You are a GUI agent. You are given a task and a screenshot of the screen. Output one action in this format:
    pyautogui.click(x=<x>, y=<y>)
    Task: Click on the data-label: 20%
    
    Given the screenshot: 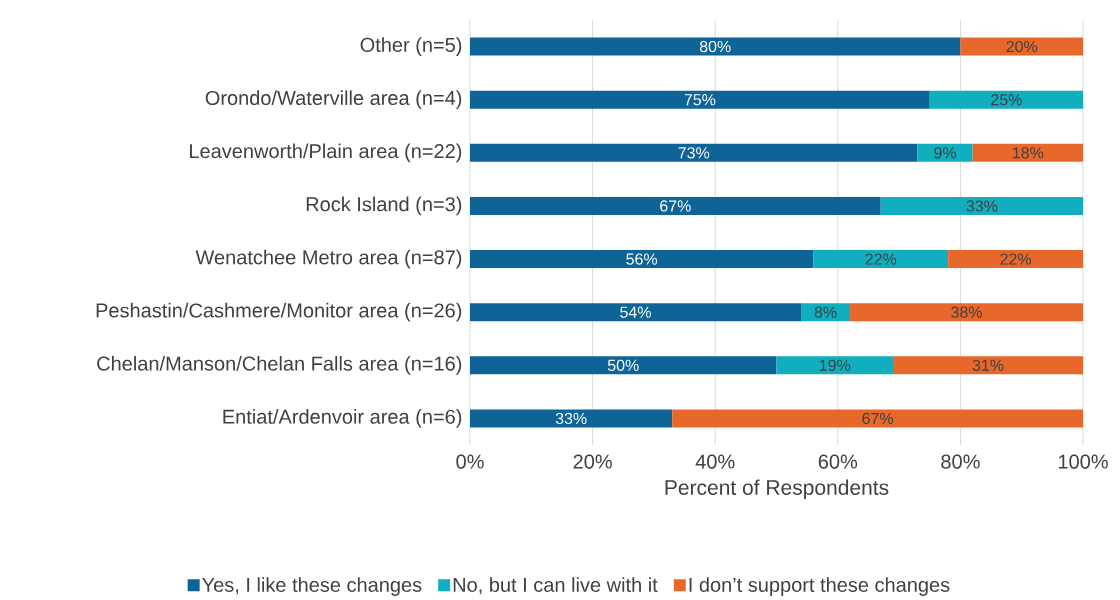 What is the action you would take?
    pyautogui.click(x=1022, y=46)
    